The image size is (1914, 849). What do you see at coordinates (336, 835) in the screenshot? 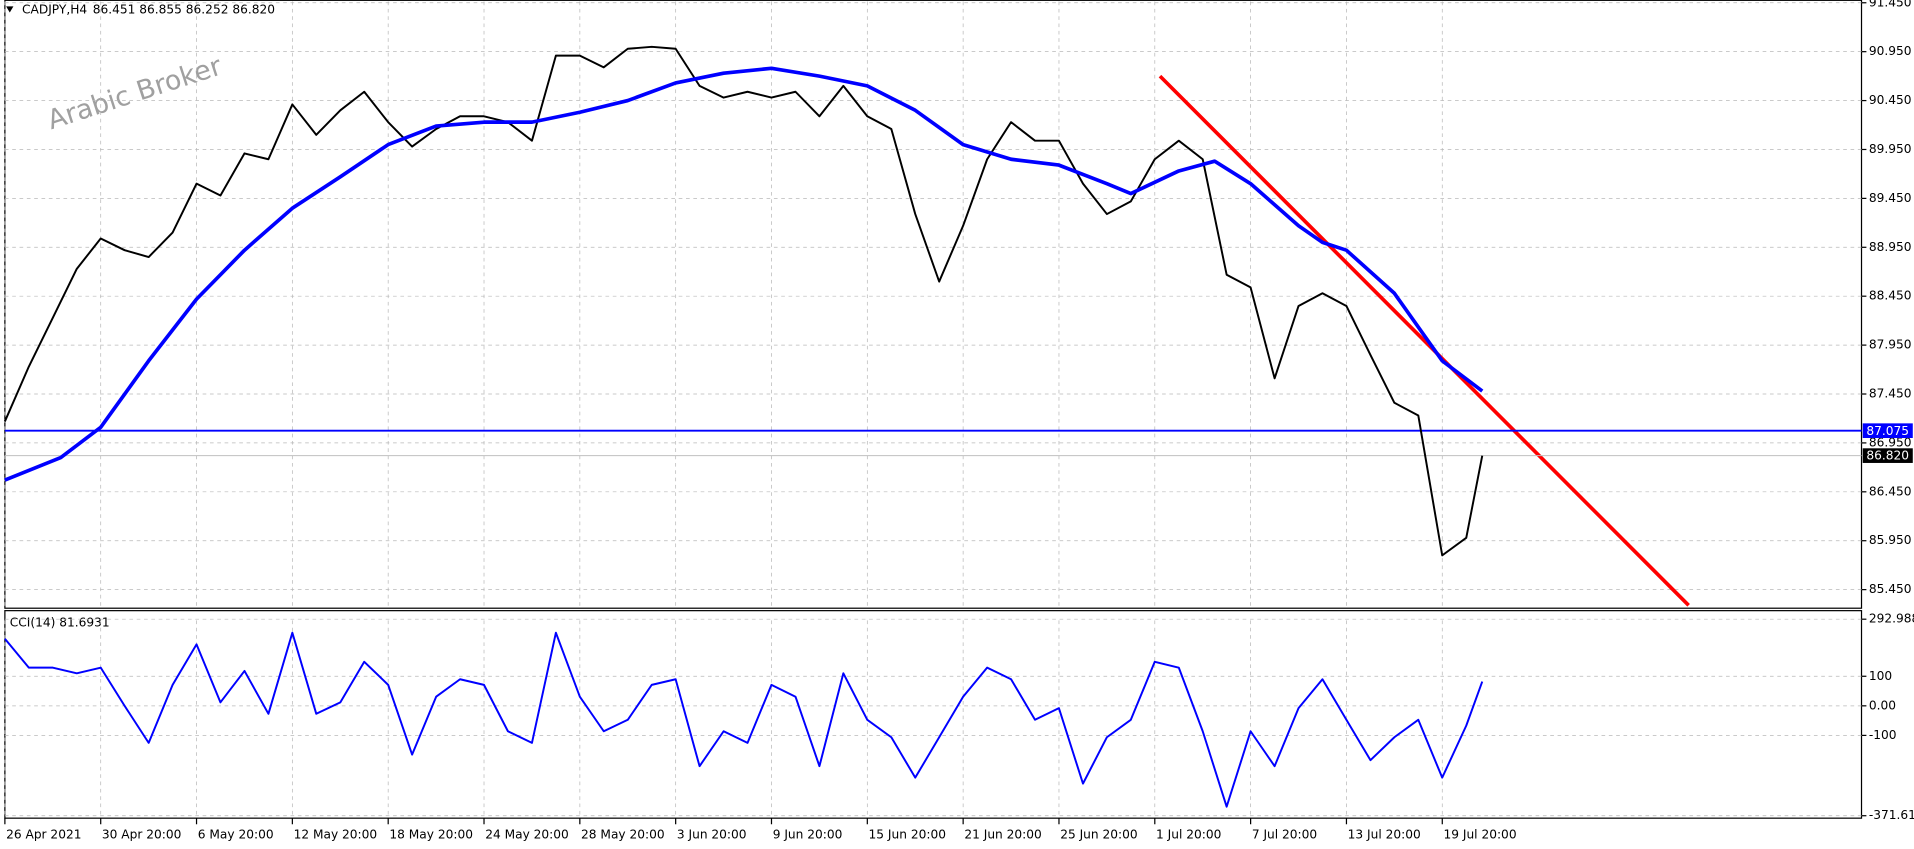
I see `x-tick-label: 12 May 20:00` at bounding box center [336, 835].